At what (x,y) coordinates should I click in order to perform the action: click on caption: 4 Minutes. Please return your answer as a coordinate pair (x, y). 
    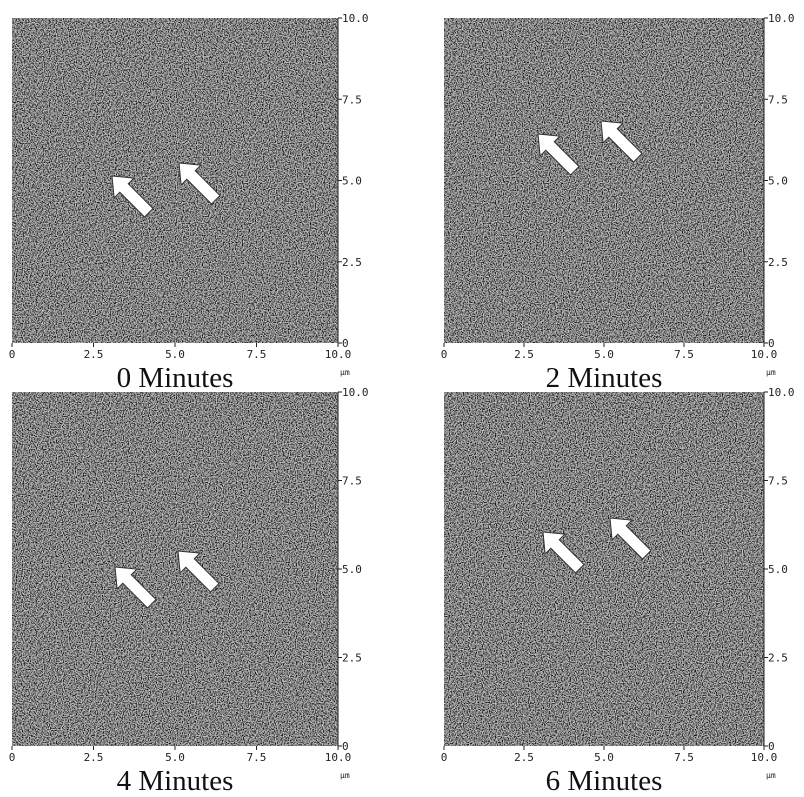
    Looking at the image, I should click on (175, 781).